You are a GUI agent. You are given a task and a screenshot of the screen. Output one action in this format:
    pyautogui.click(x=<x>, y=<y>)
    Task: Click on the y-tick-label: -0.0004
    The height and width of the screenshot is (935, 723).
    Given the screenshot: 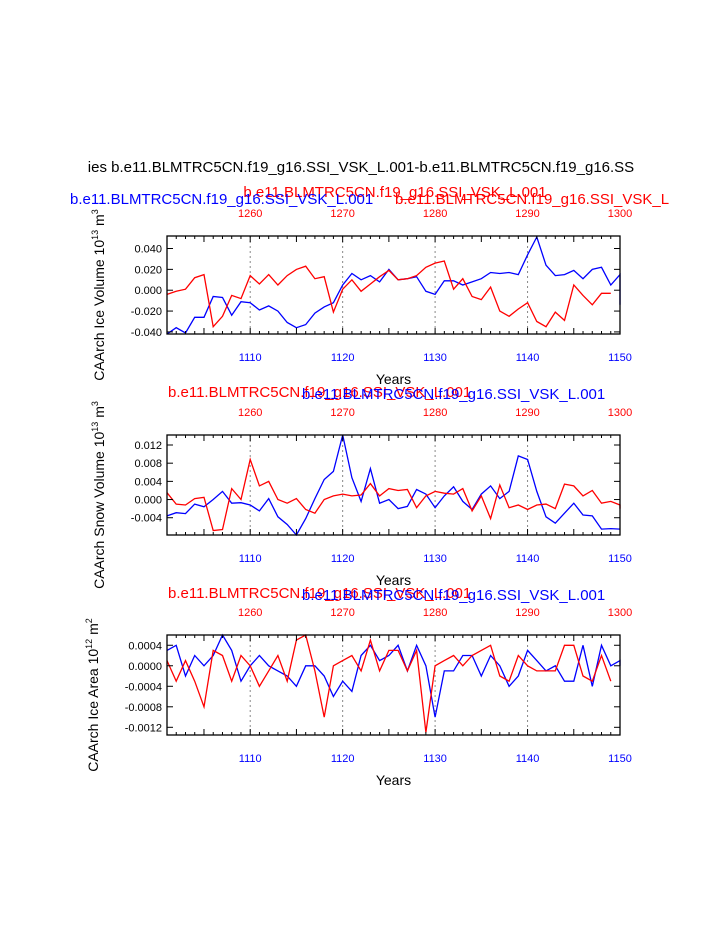 What is the action you would take?
    pyautogui.click(x=143, y=687)
    